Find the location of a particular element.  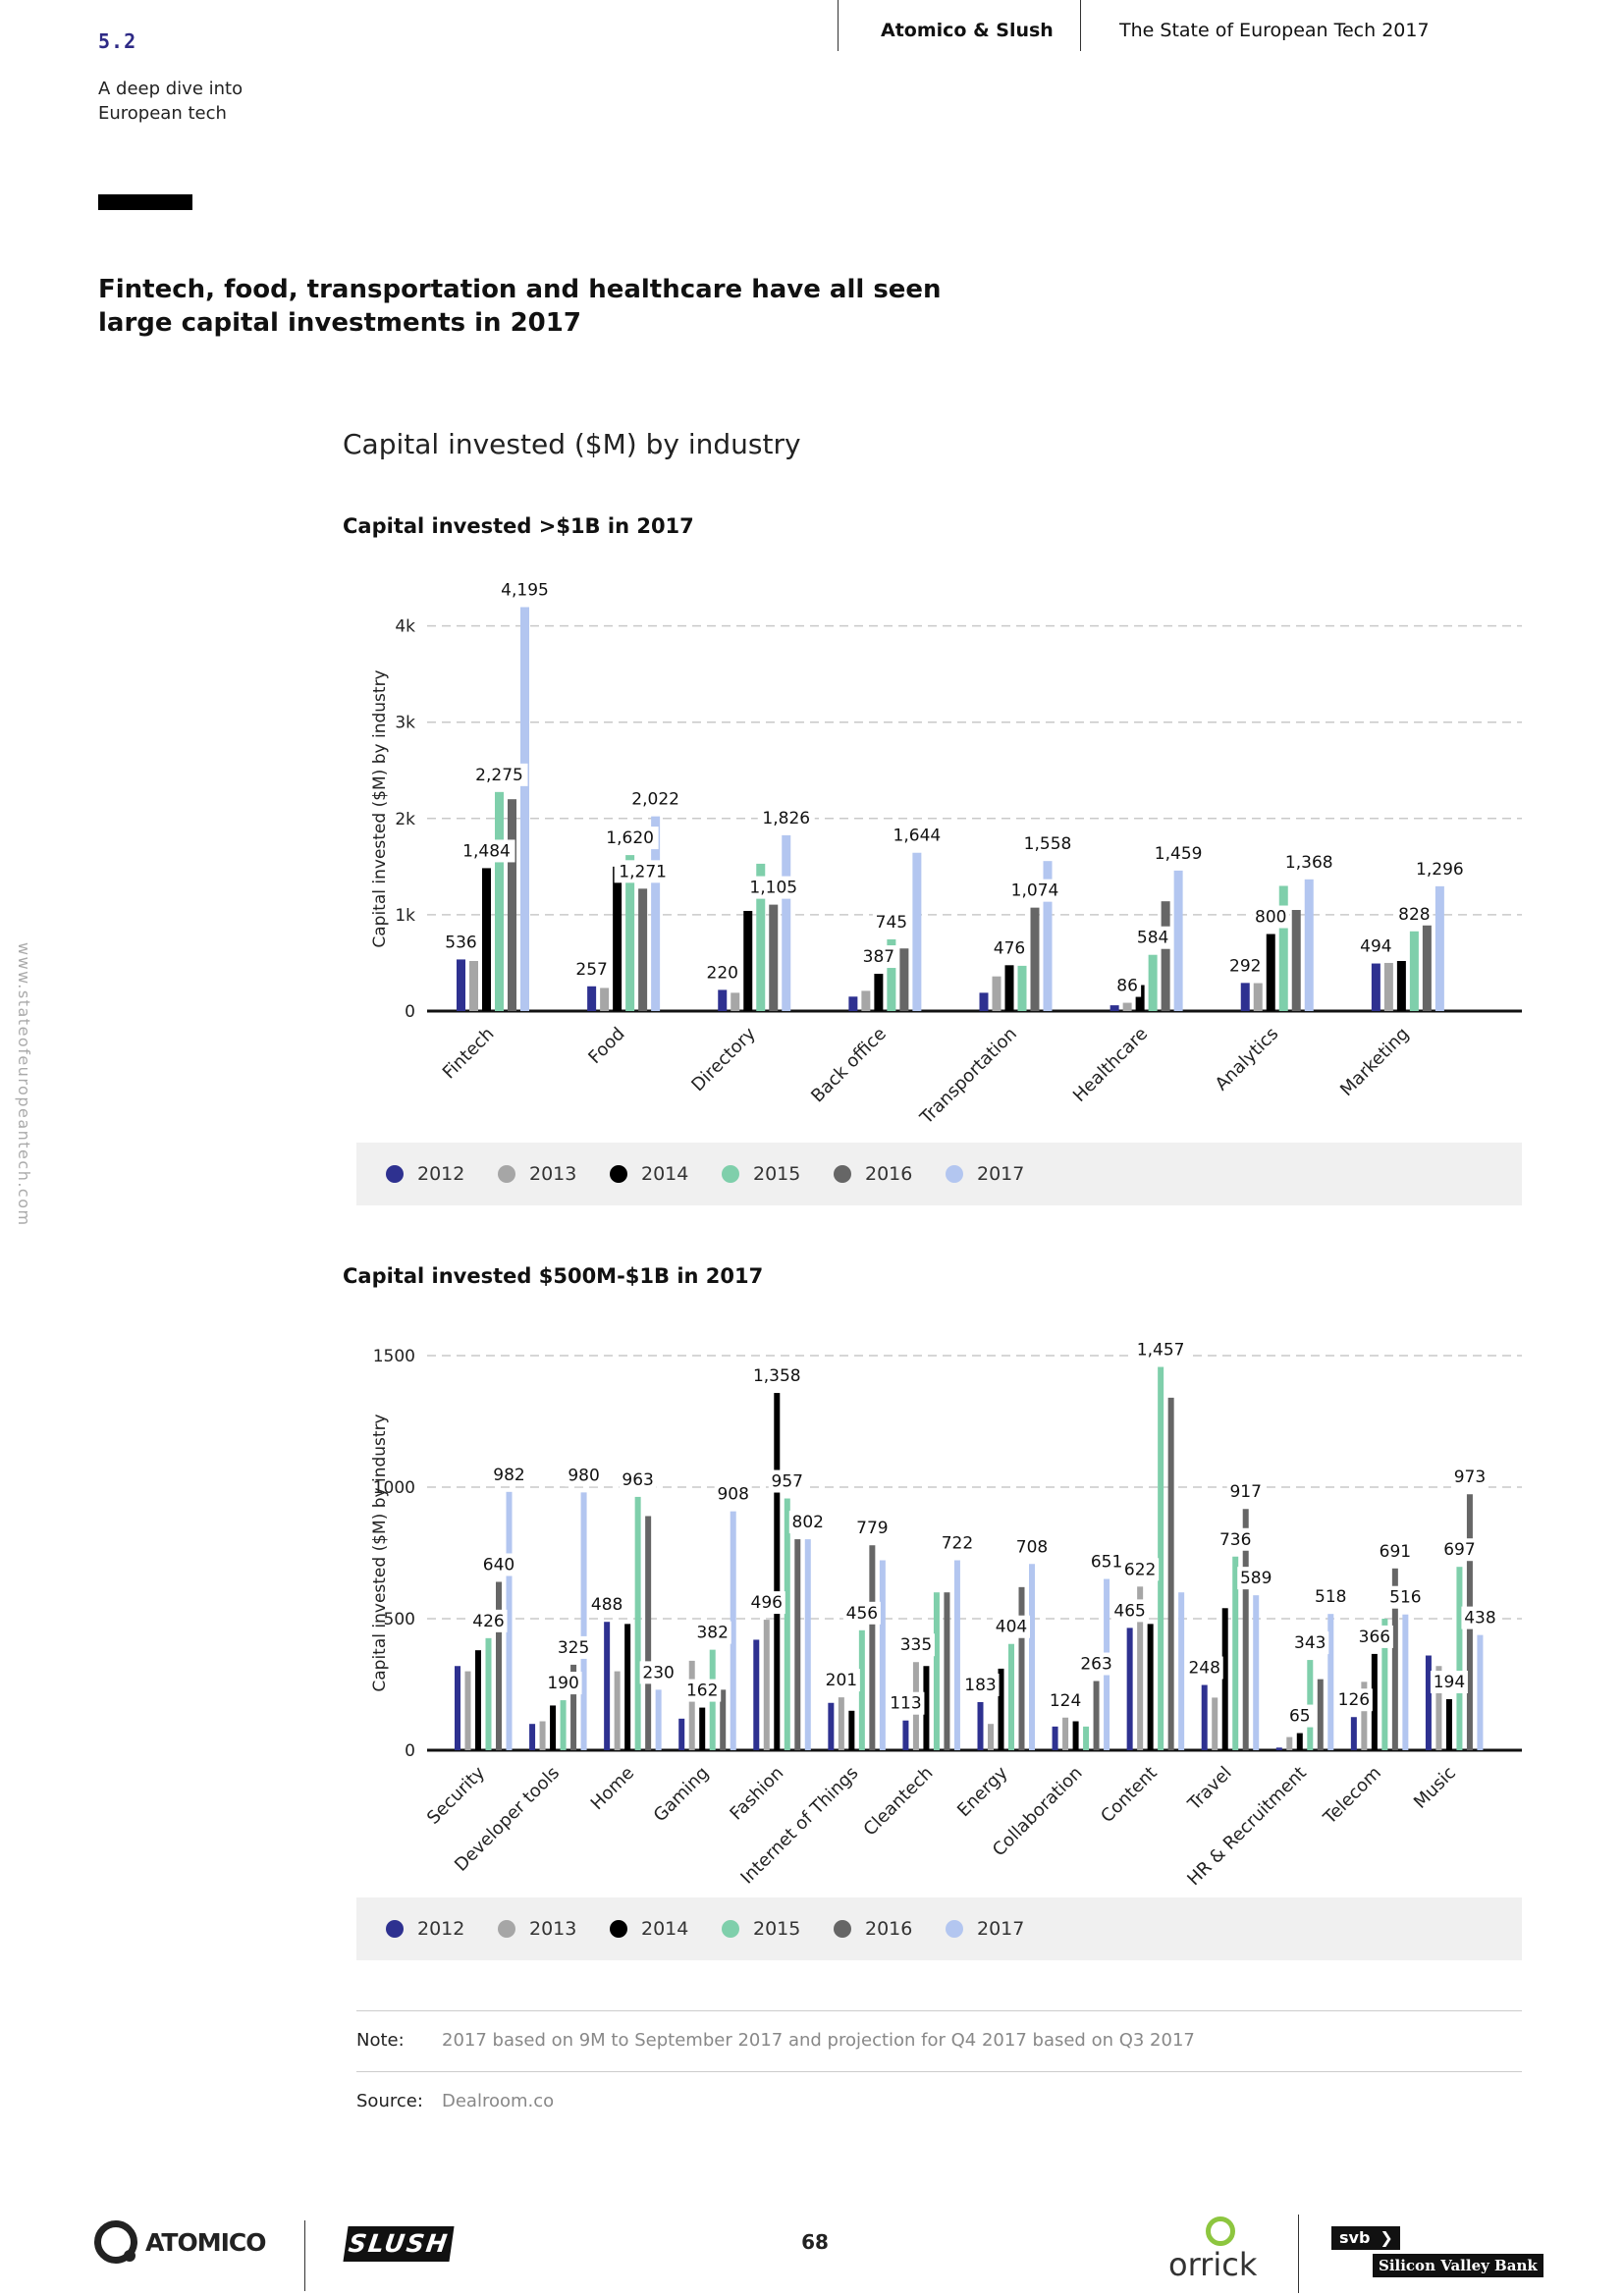

legend-item-2016: 2016 is located at coordinates (873, 1174).